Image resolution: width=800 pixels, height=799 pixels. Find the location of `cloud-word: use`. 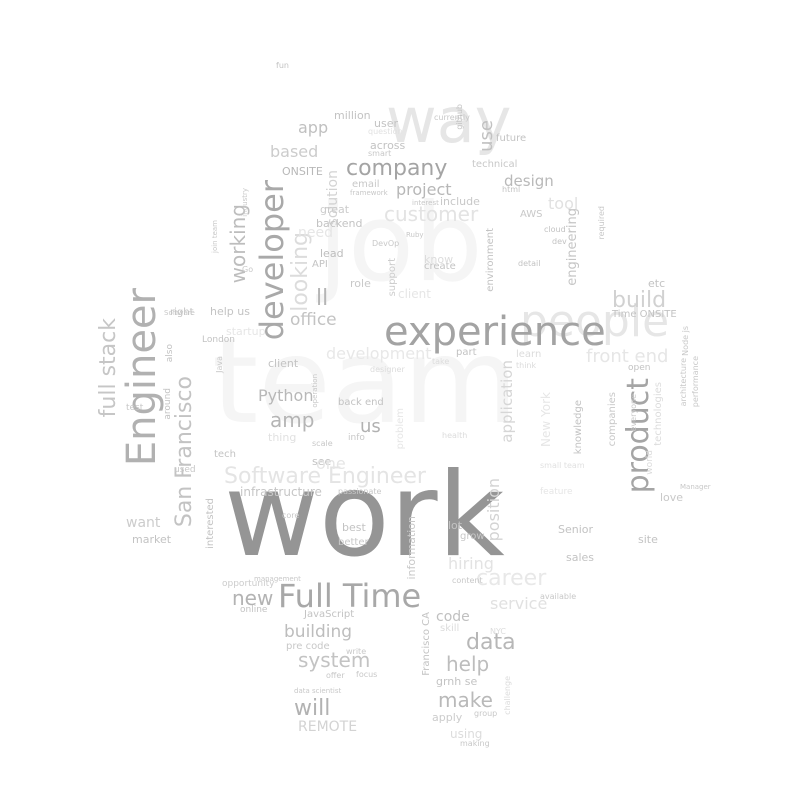

cloud-word: use is located at coordinates (486, 136).